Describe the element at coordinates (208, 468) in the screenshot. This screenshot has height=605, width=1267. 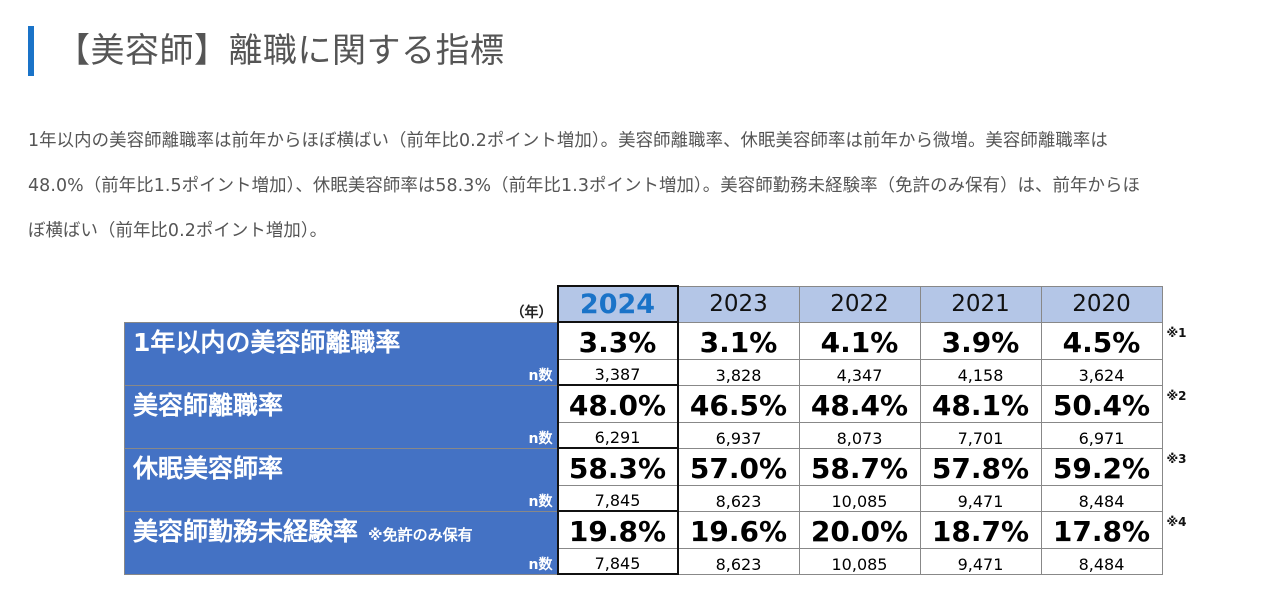
I see `metric-label-text: 休眠美容師率` at that location.